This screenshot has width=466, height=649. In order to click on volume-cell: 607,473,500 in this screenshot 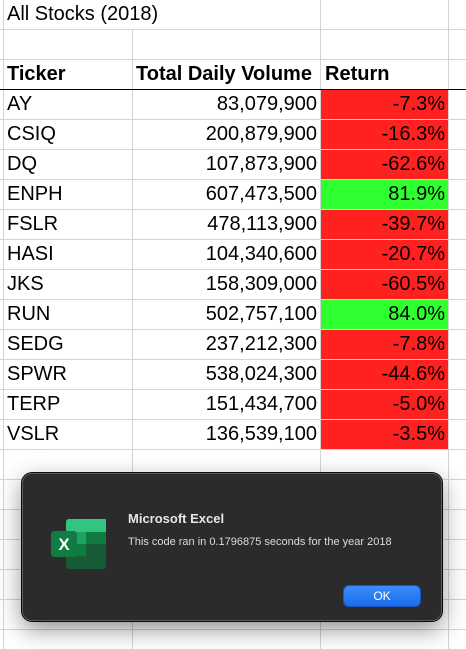, I will do `click(261, 194)`.